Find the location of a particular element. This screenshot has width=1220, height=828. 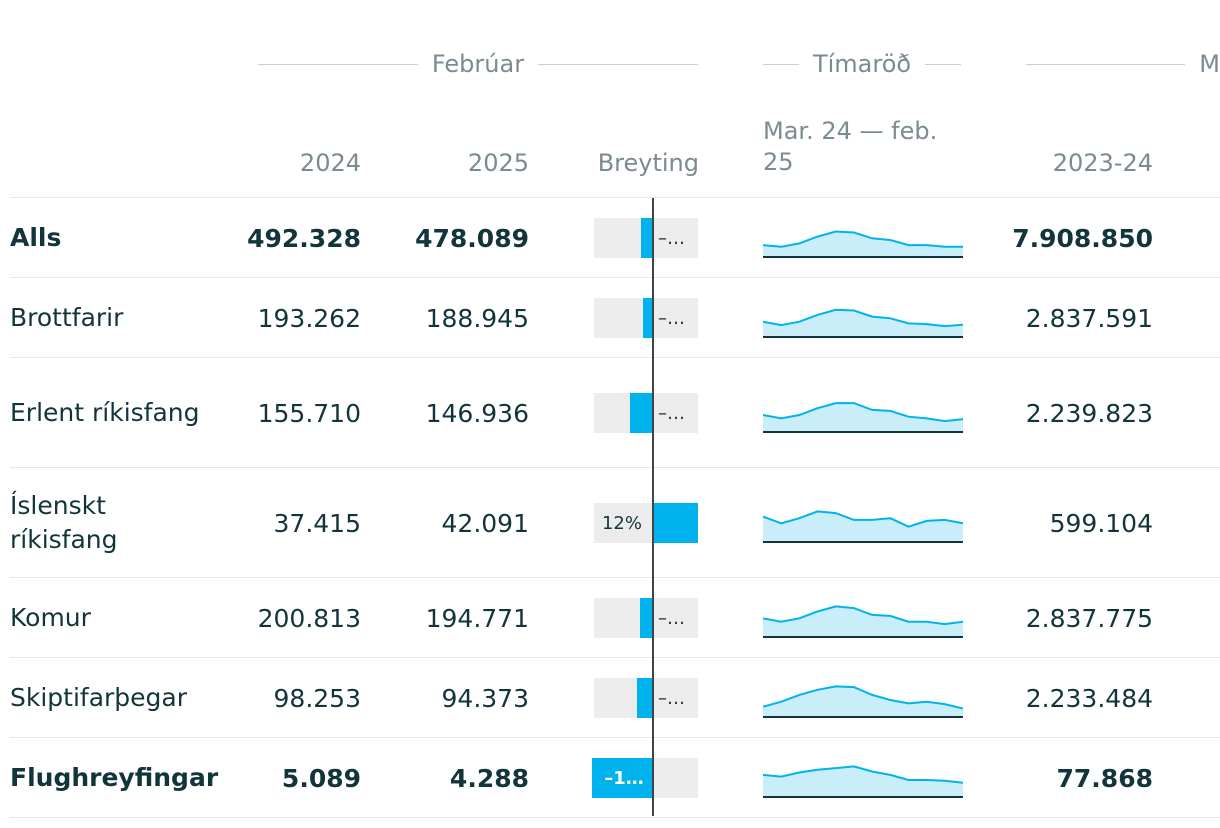

row-label: Íslenskt ríkisfang is located at coordinates (64, 522).